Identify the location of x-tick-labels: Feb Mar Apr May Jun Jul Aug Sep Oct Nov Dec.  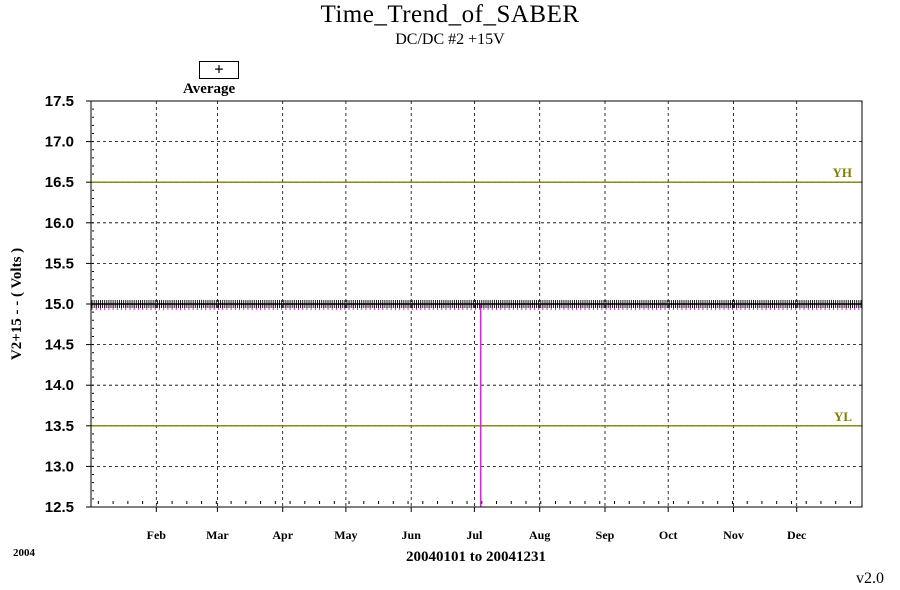
(477, 535).